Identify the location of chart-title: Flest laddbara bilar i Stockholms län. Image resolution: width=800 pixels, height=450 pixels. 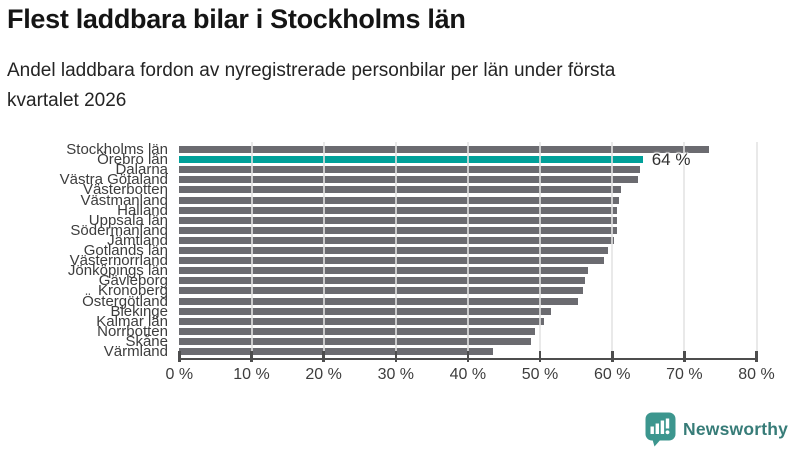
(236, 19).